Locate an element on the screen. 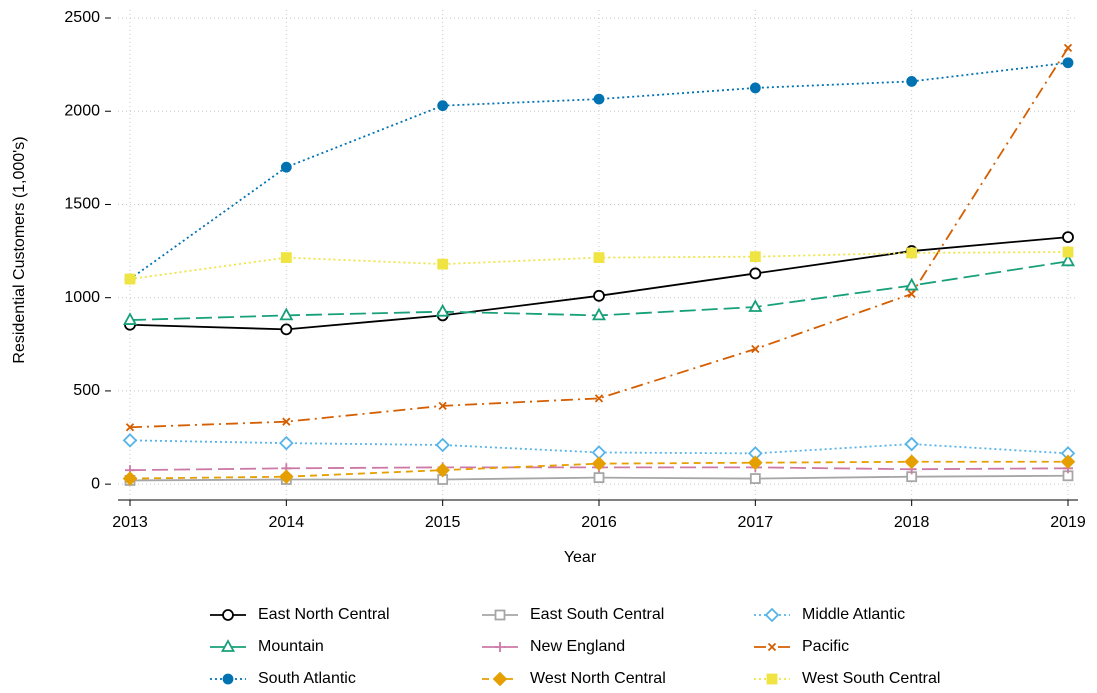 This screenshot has width=1097, height=693. y-tick-label: 500 is located at coordinates (86, 390).